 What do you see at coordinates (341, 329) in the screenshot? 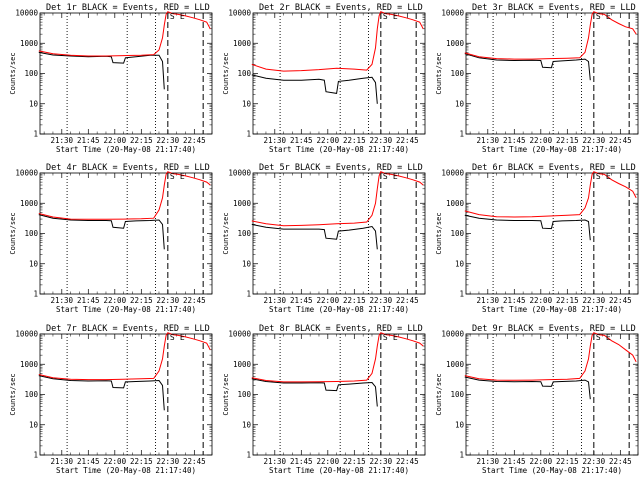
I see `panel-title: Det 8r BLACK = Events, RED = LLD` at bounding box center [341, 329].